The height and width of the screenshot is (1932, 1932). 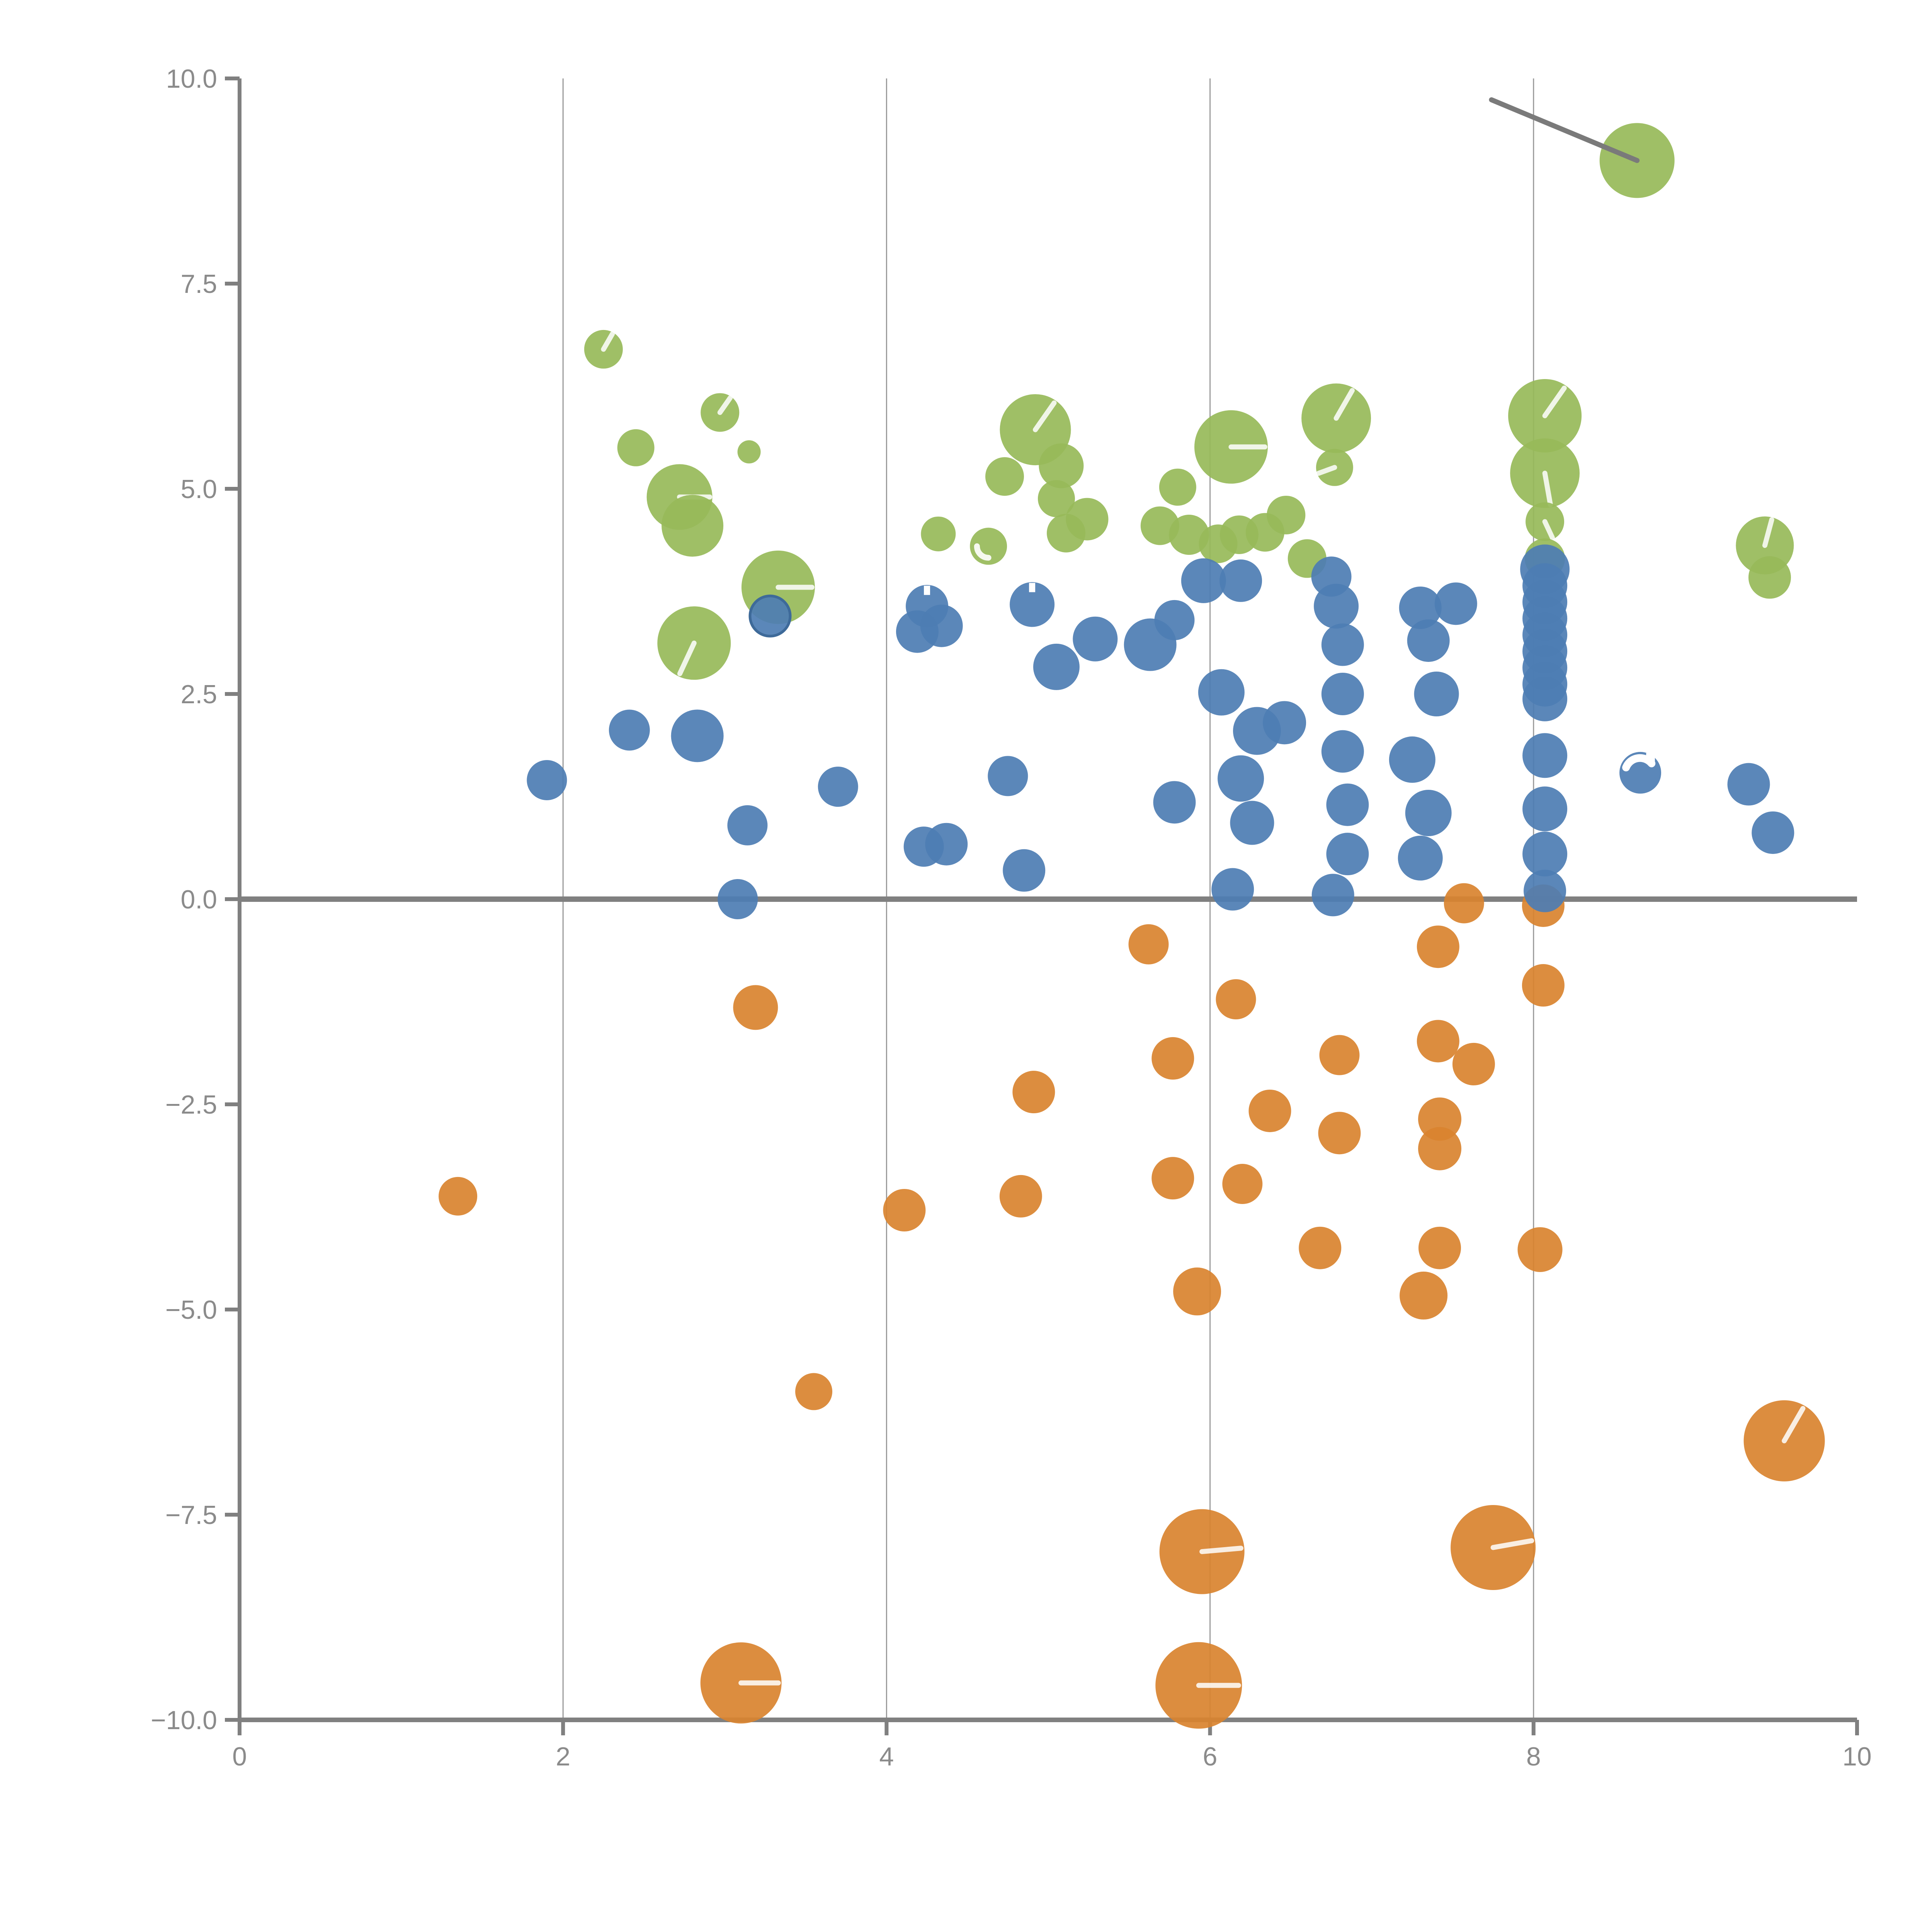 What do you see at coordinates (198, 284) in the screenshot?
I see `y-tick-label: 7.5` at bounding box center [198, 284].